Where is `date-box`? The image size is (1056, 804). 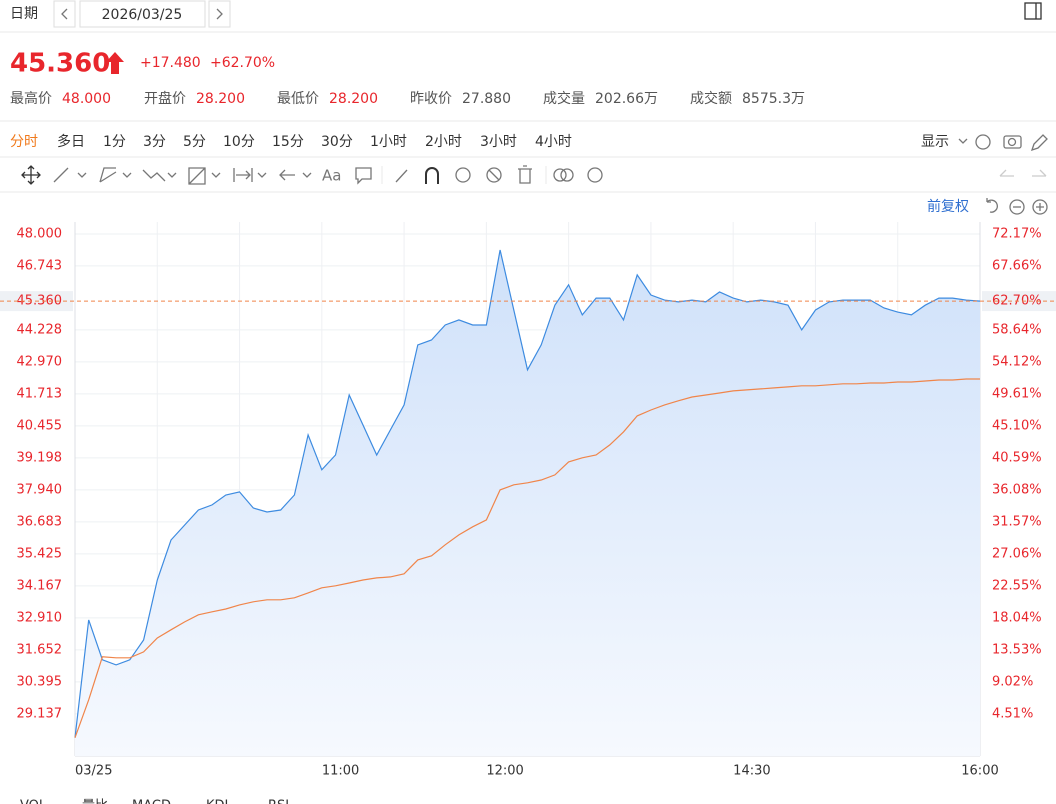 date-box is located at coordinates (142, 14).